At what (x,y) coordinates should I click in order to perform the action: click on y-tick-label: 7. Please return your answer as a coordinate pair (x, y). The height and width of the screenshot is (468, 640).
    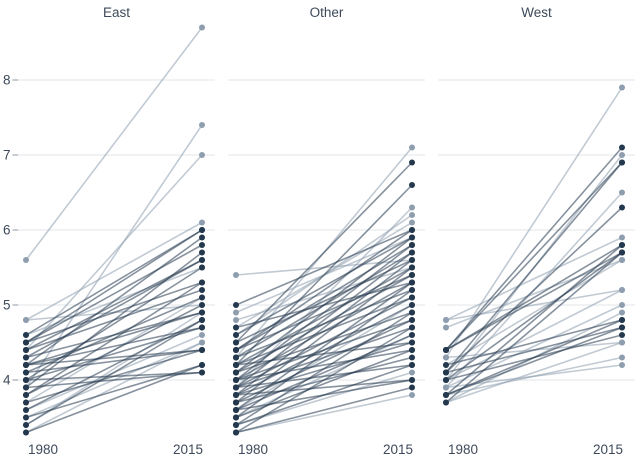
    Looking at the image, I should click on (7, 155).